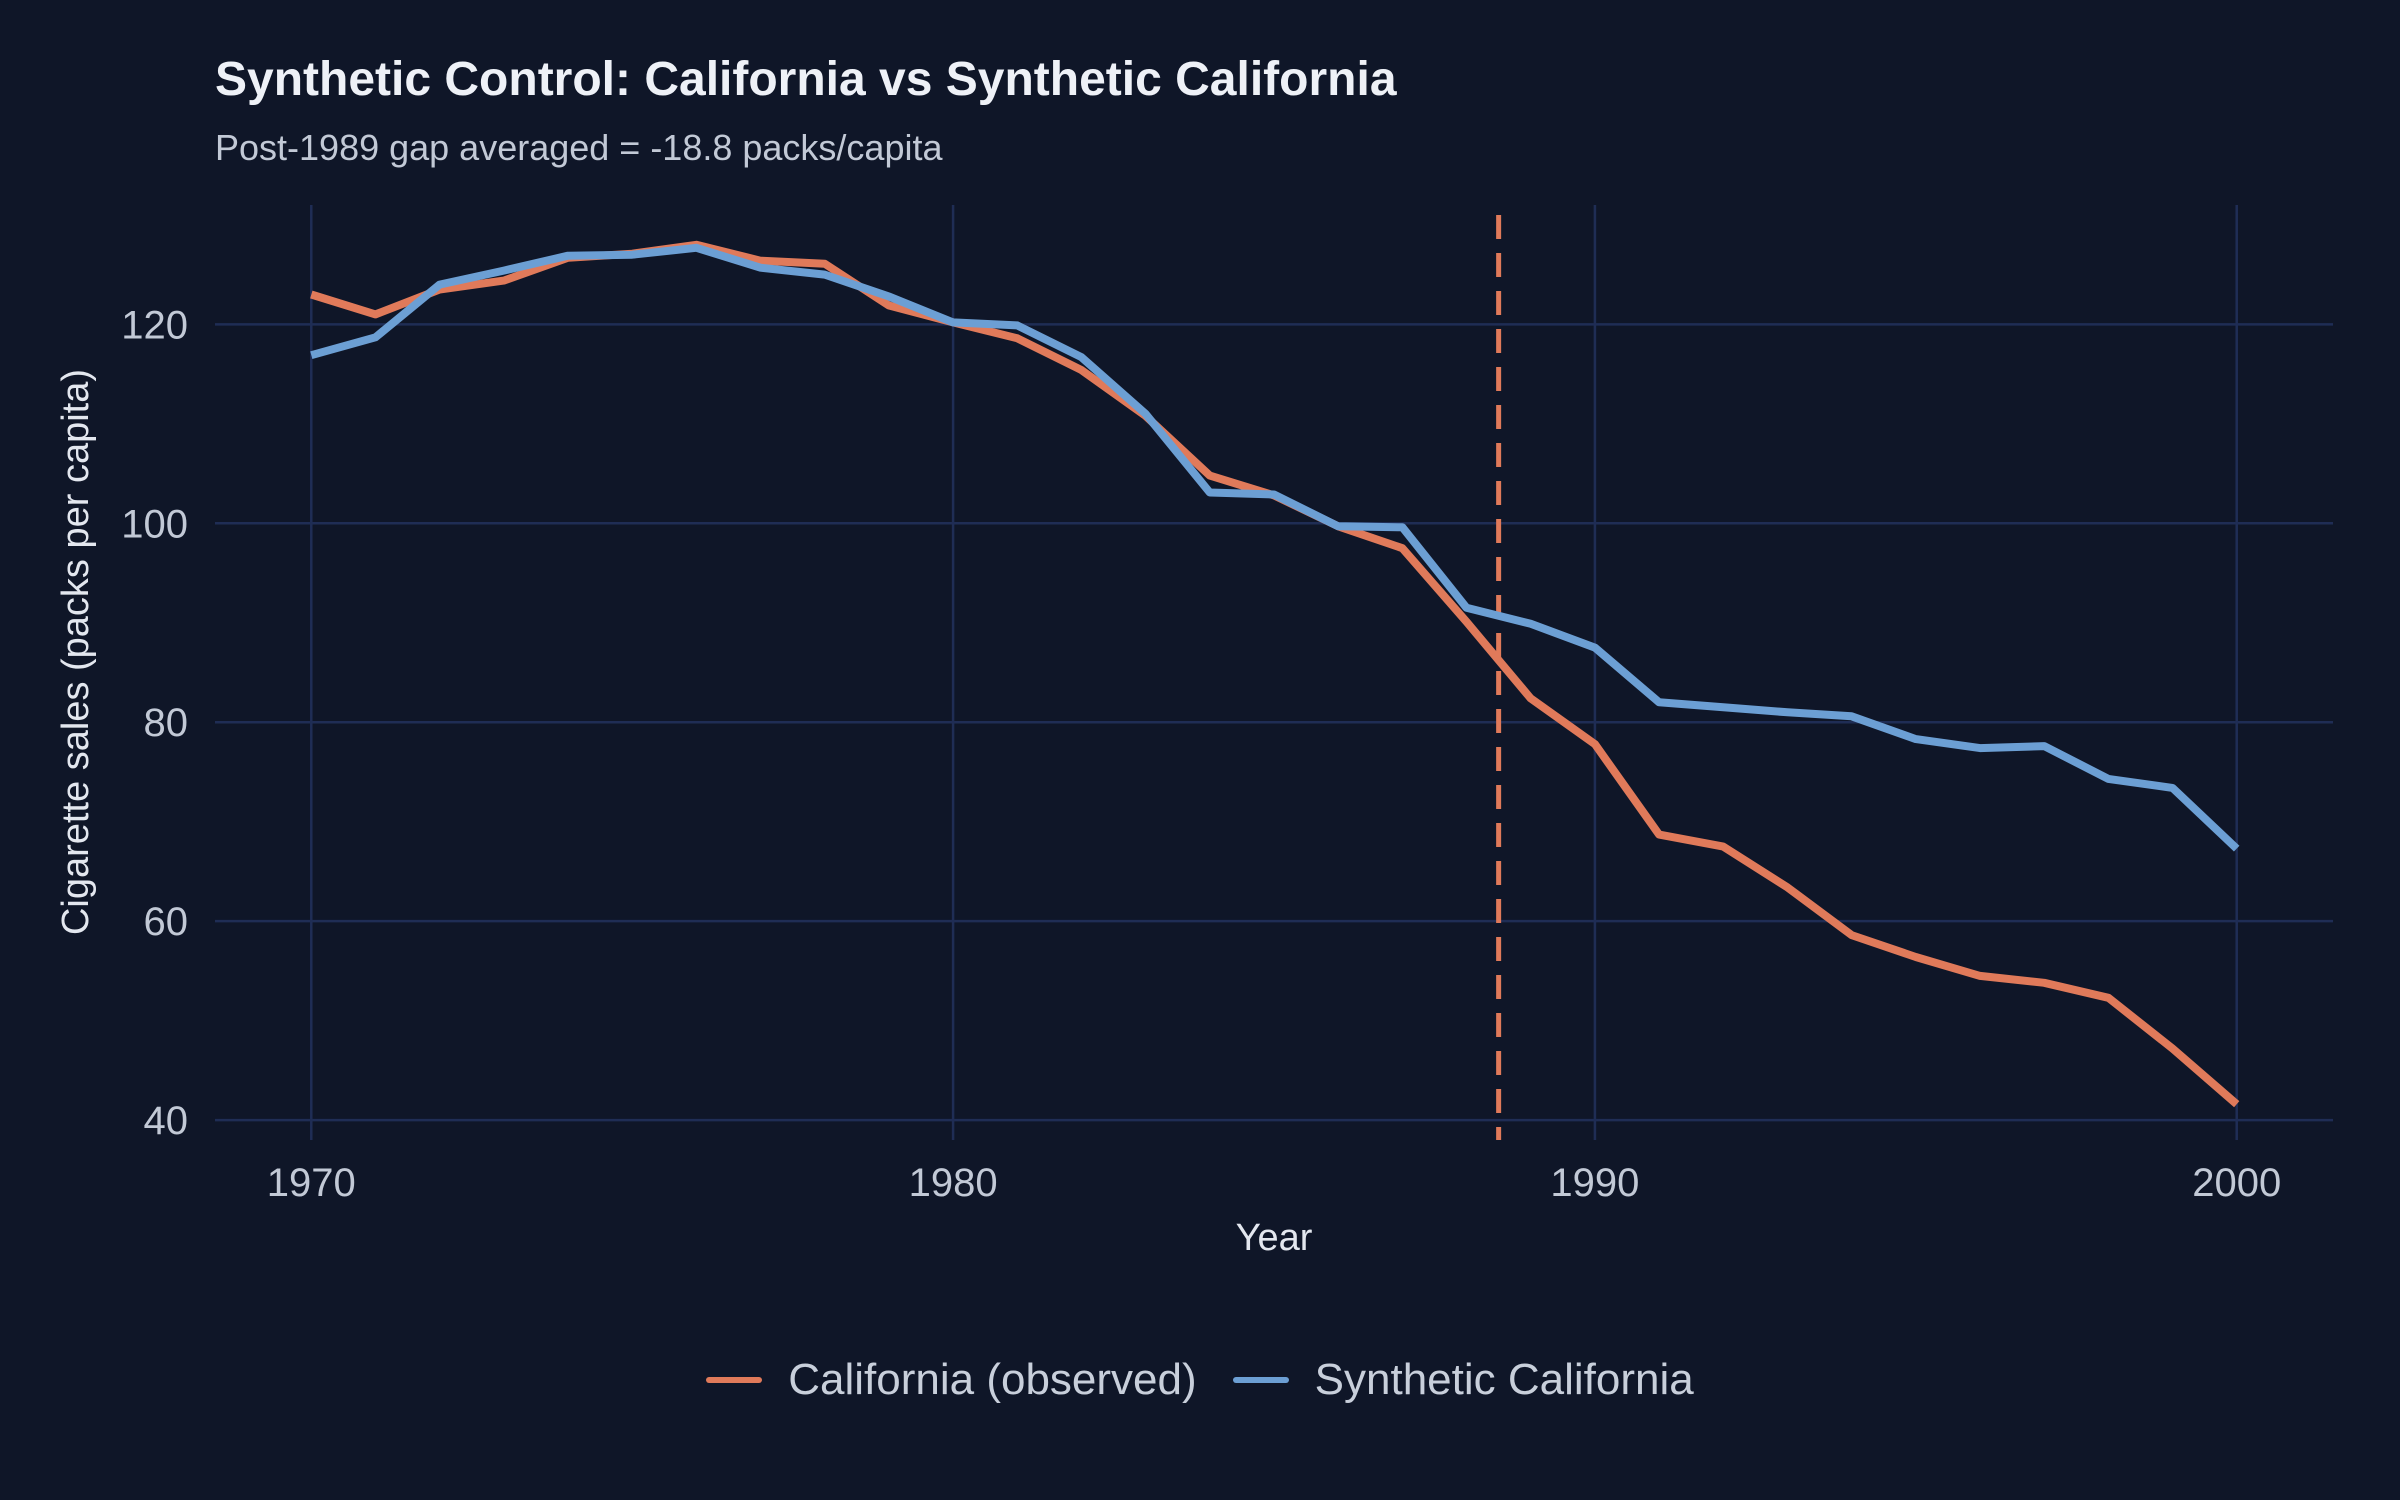 This screenshot has width=2400, height=1500. What do you see at coordinates (1260, 1380) in the screenshot?
I see `legend-swatch-synthetic-california` at bounding box center [1260, 1380].